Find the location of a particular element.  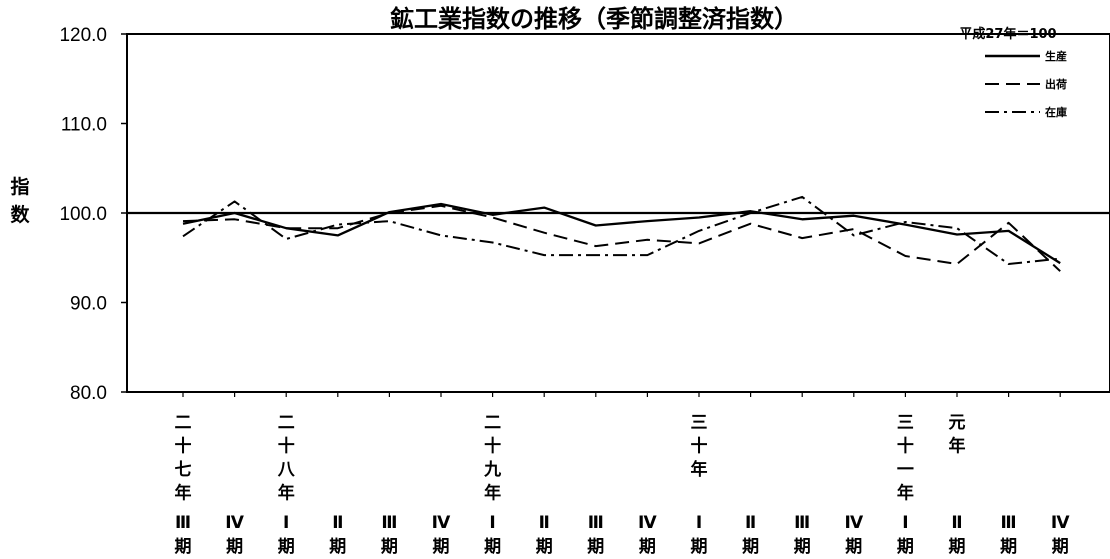

legend-label-shipments: 出荷 is located at coordinates (1056, 84).